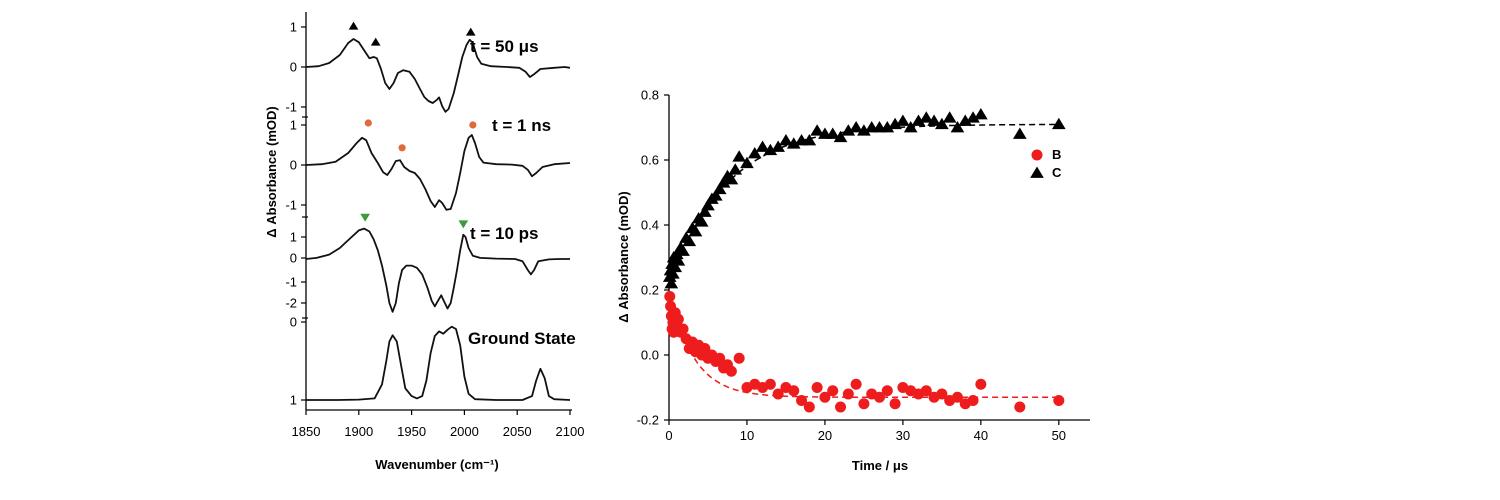 Image resolution: width=1500 pixels, height=500 pixels. I want to click on x-tick-label: 30, so click(903, 435).